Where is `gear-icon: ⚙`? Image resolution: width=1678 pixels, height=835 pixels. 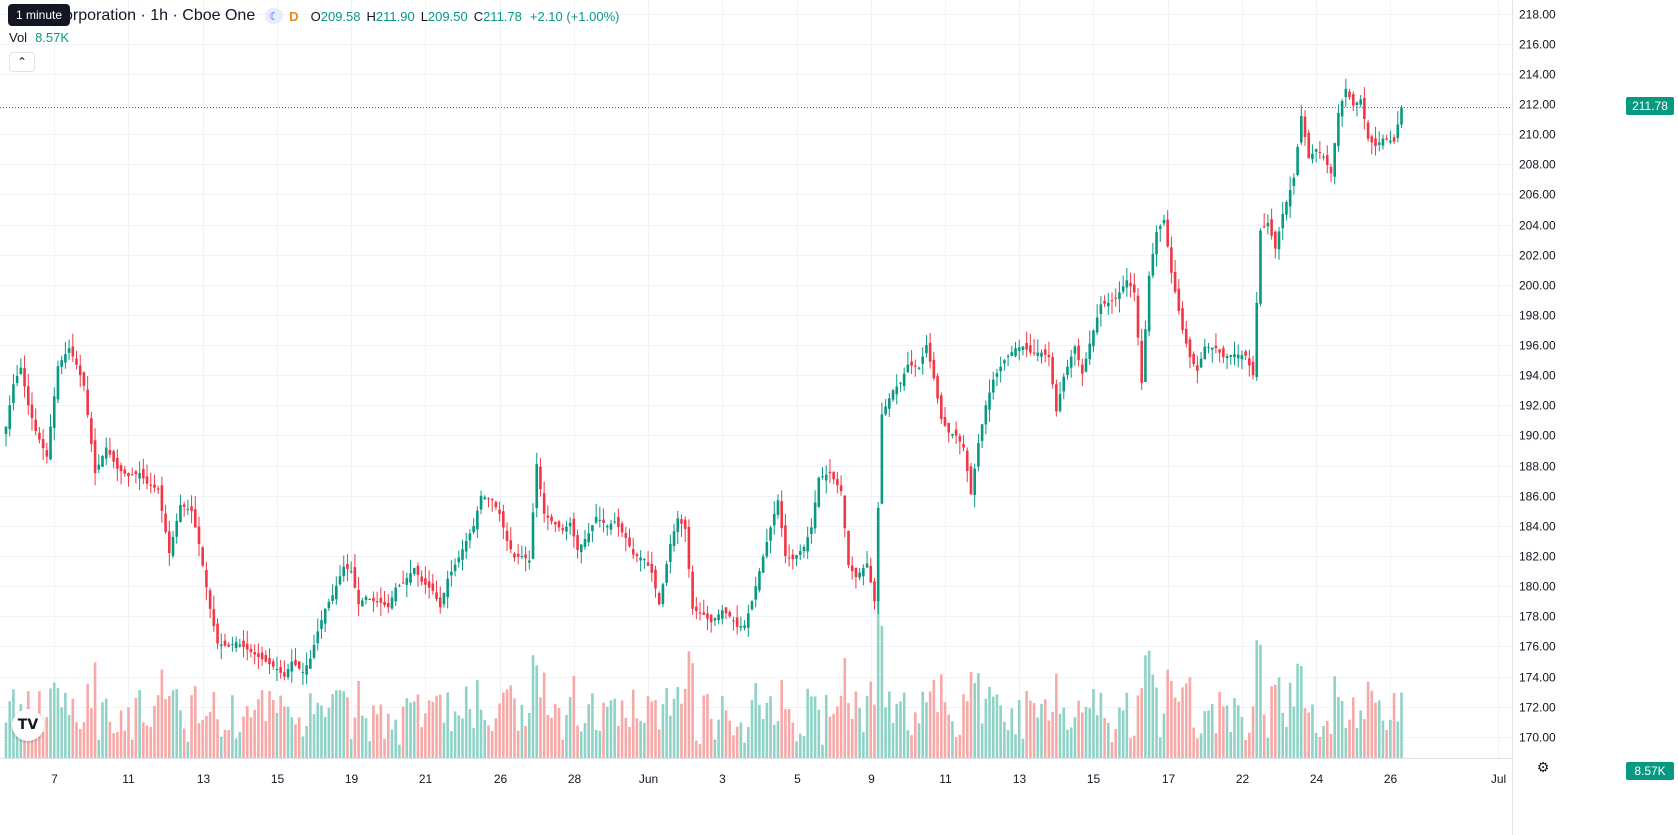 gear-icon: ⚙ is located at coordinates (1543, 766).